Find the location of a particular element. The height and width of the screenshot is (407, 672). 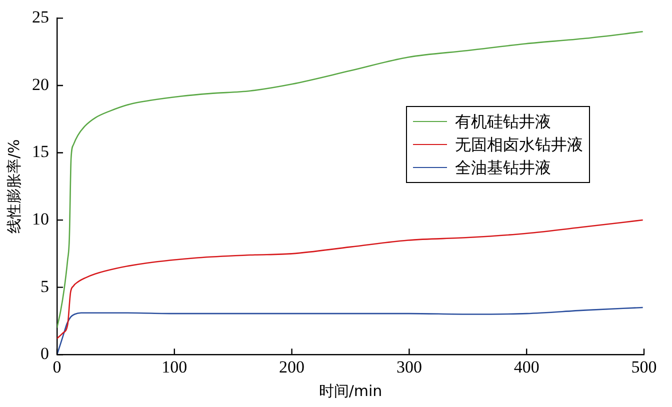

x-tick-label: 0 is located at coordinates (57, 366).